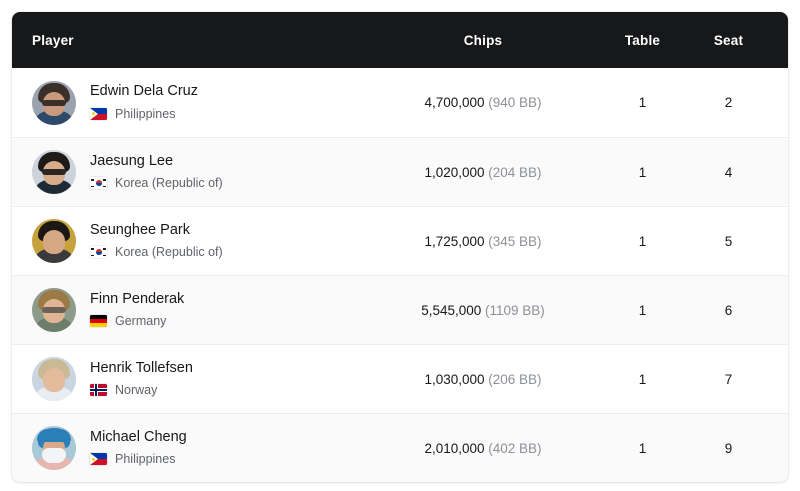 This screenshot has width=800, height=491. What do you see at coordinates (138, 447) in the screenshot?
I see `player-info: Michael Cheng Philippines` at bounding box center [138, 447].